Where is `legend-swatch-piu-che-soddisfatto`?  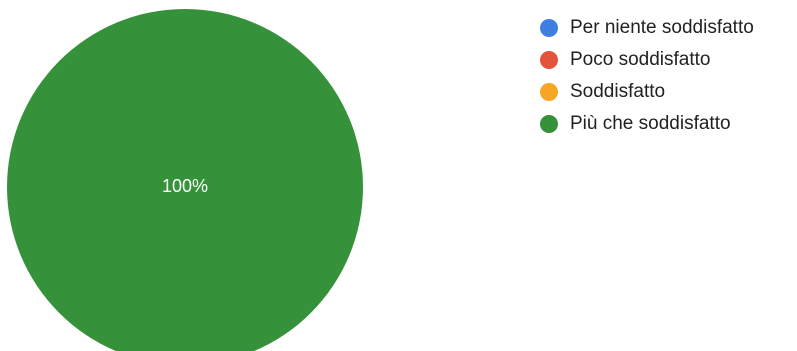 legend-swatch-piu-che-soddisfatto is located at coordinates (549, 124).